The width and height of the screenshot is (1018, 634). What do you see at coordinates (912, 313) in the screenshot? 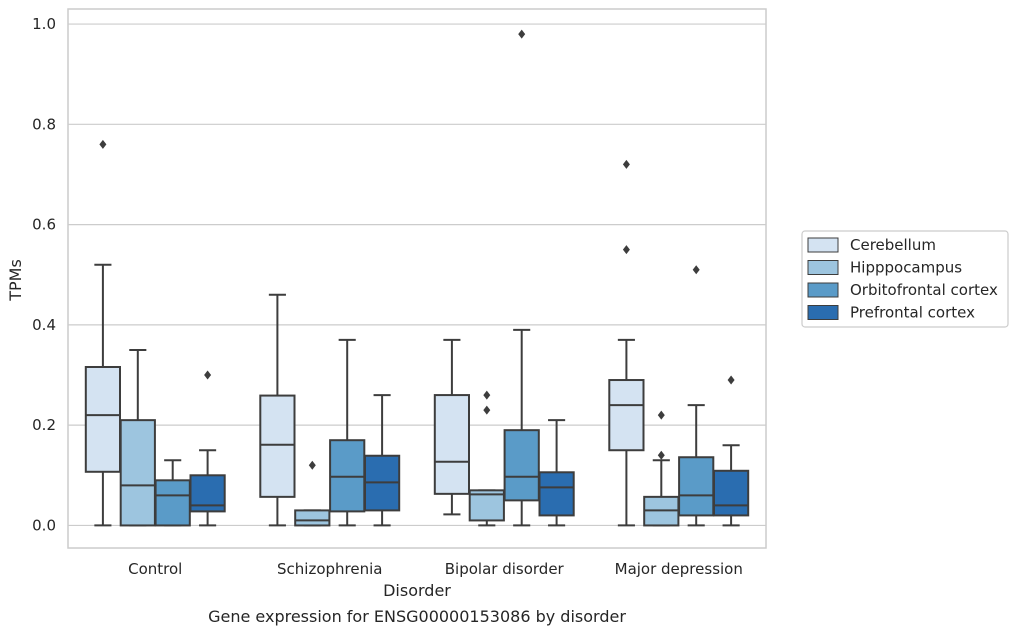
I see `legend-label: Prefrontal cortex` at bounding box center [912, 313].